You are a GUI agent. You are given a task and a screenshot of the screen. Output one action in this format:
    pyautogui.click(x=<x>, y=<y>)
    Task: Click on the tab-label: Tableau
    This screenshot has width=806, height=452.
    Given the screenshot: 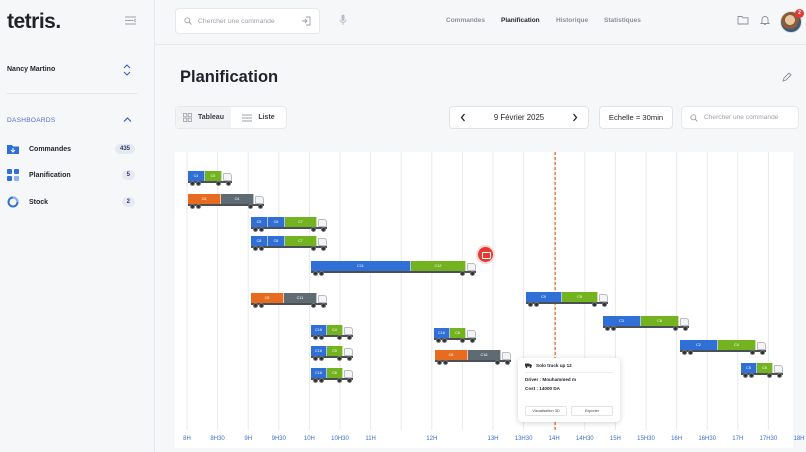 What is the action you would take?
    pyautogui.click(x=211, y=117)
    